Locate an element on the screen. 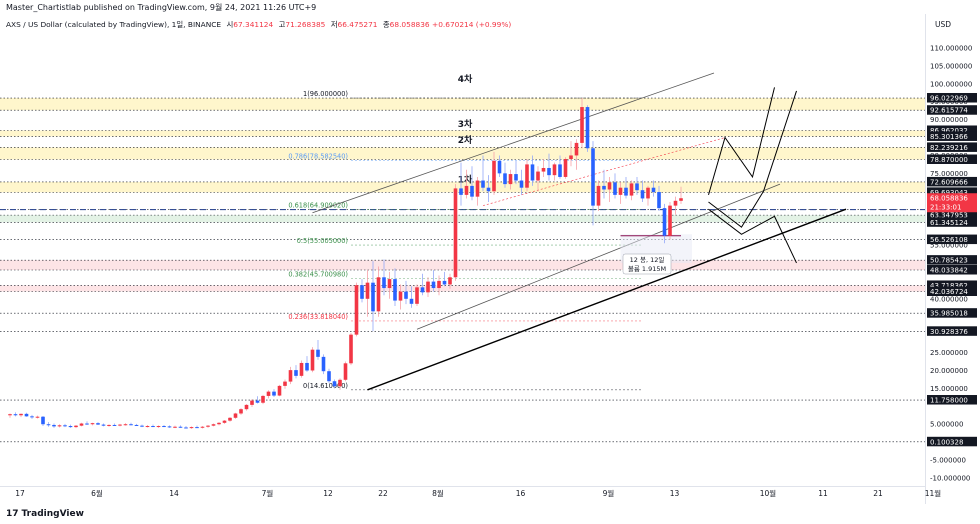  tradingview-brand: 17 TradingView is located at coordinates (45, 514).